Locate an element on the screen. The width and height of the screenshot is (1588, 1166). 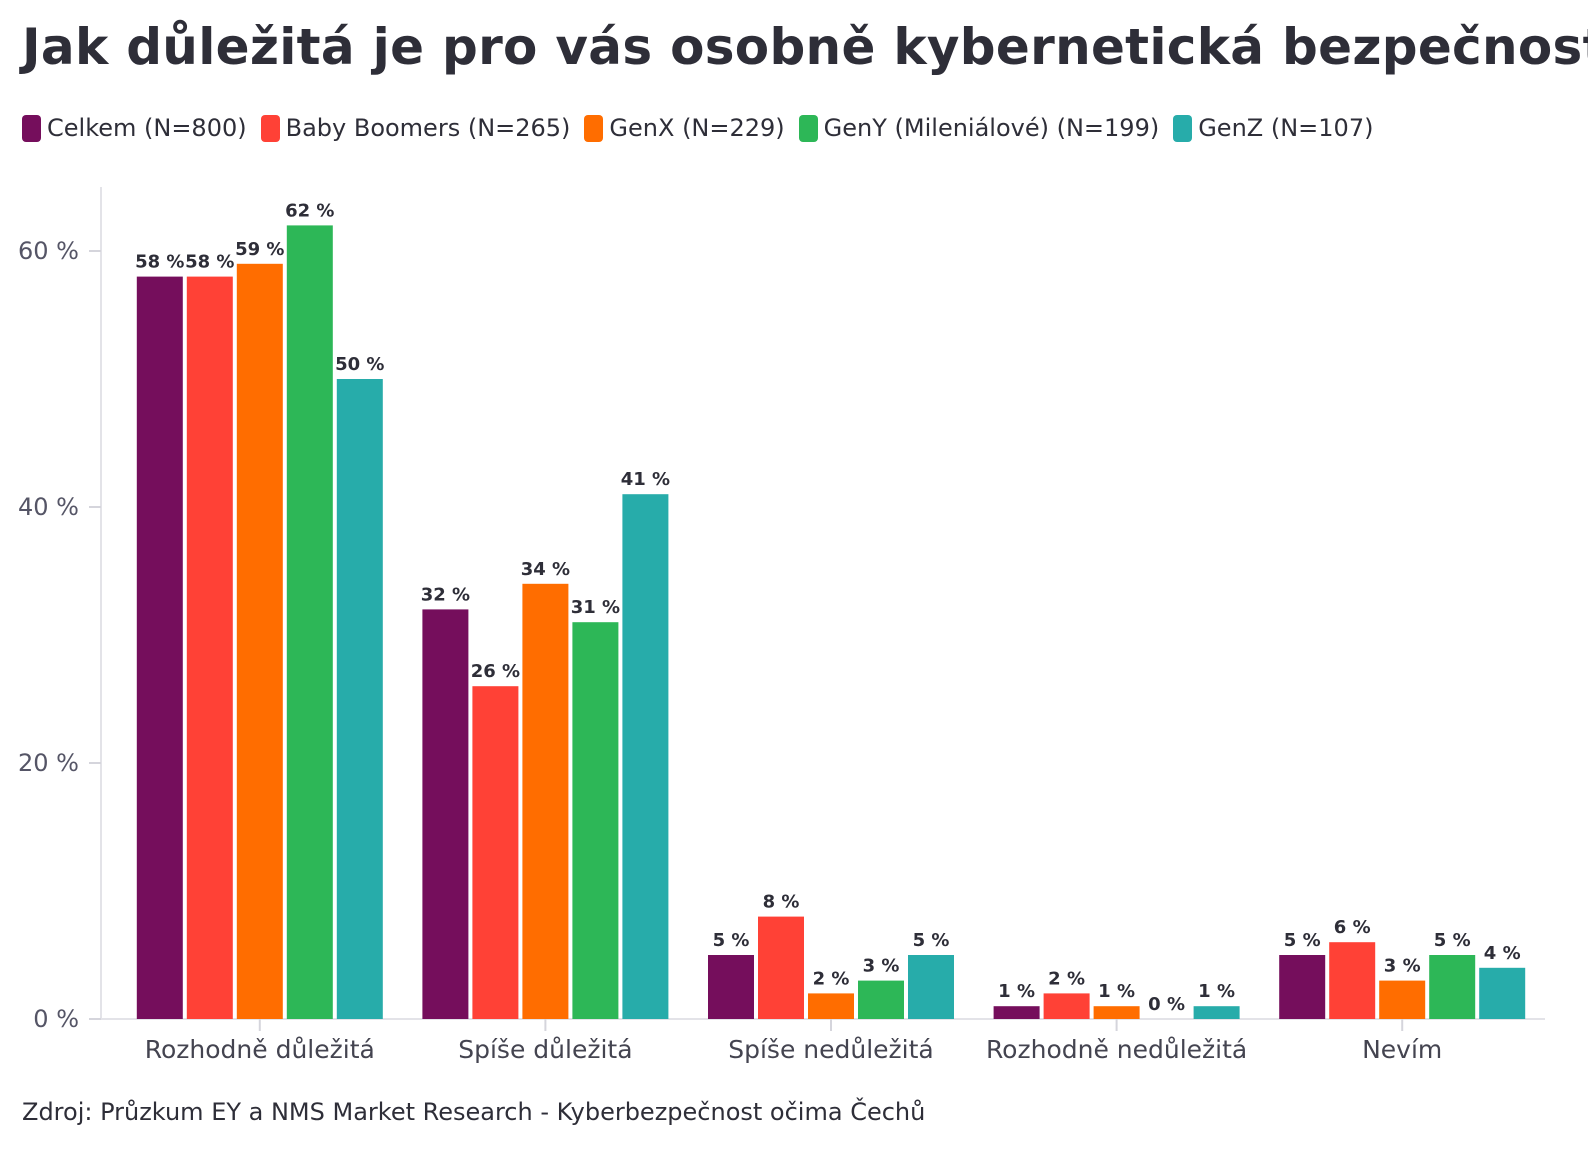
data-label: 32 % is located at coordinates (445, 594).